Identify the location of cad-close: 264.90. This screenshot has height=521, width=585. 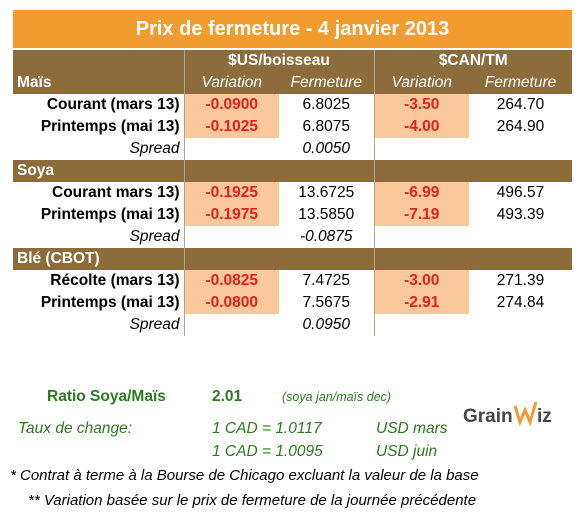
(520, 126).